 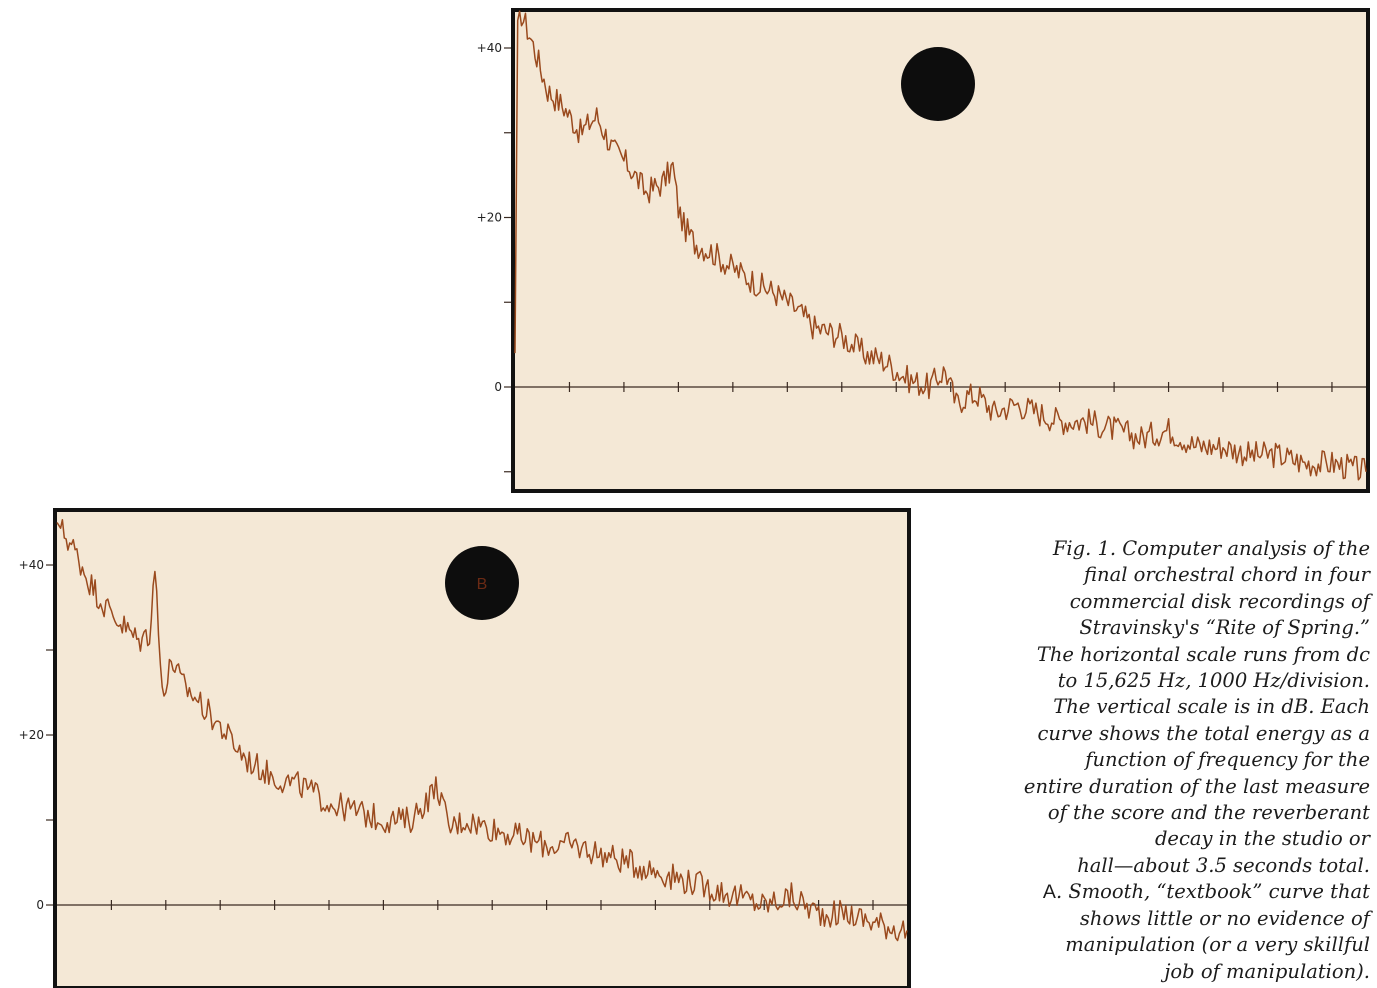 I want to click on caption-line: hall—about 3.5 seconds total., so click(x=1223, y=865).